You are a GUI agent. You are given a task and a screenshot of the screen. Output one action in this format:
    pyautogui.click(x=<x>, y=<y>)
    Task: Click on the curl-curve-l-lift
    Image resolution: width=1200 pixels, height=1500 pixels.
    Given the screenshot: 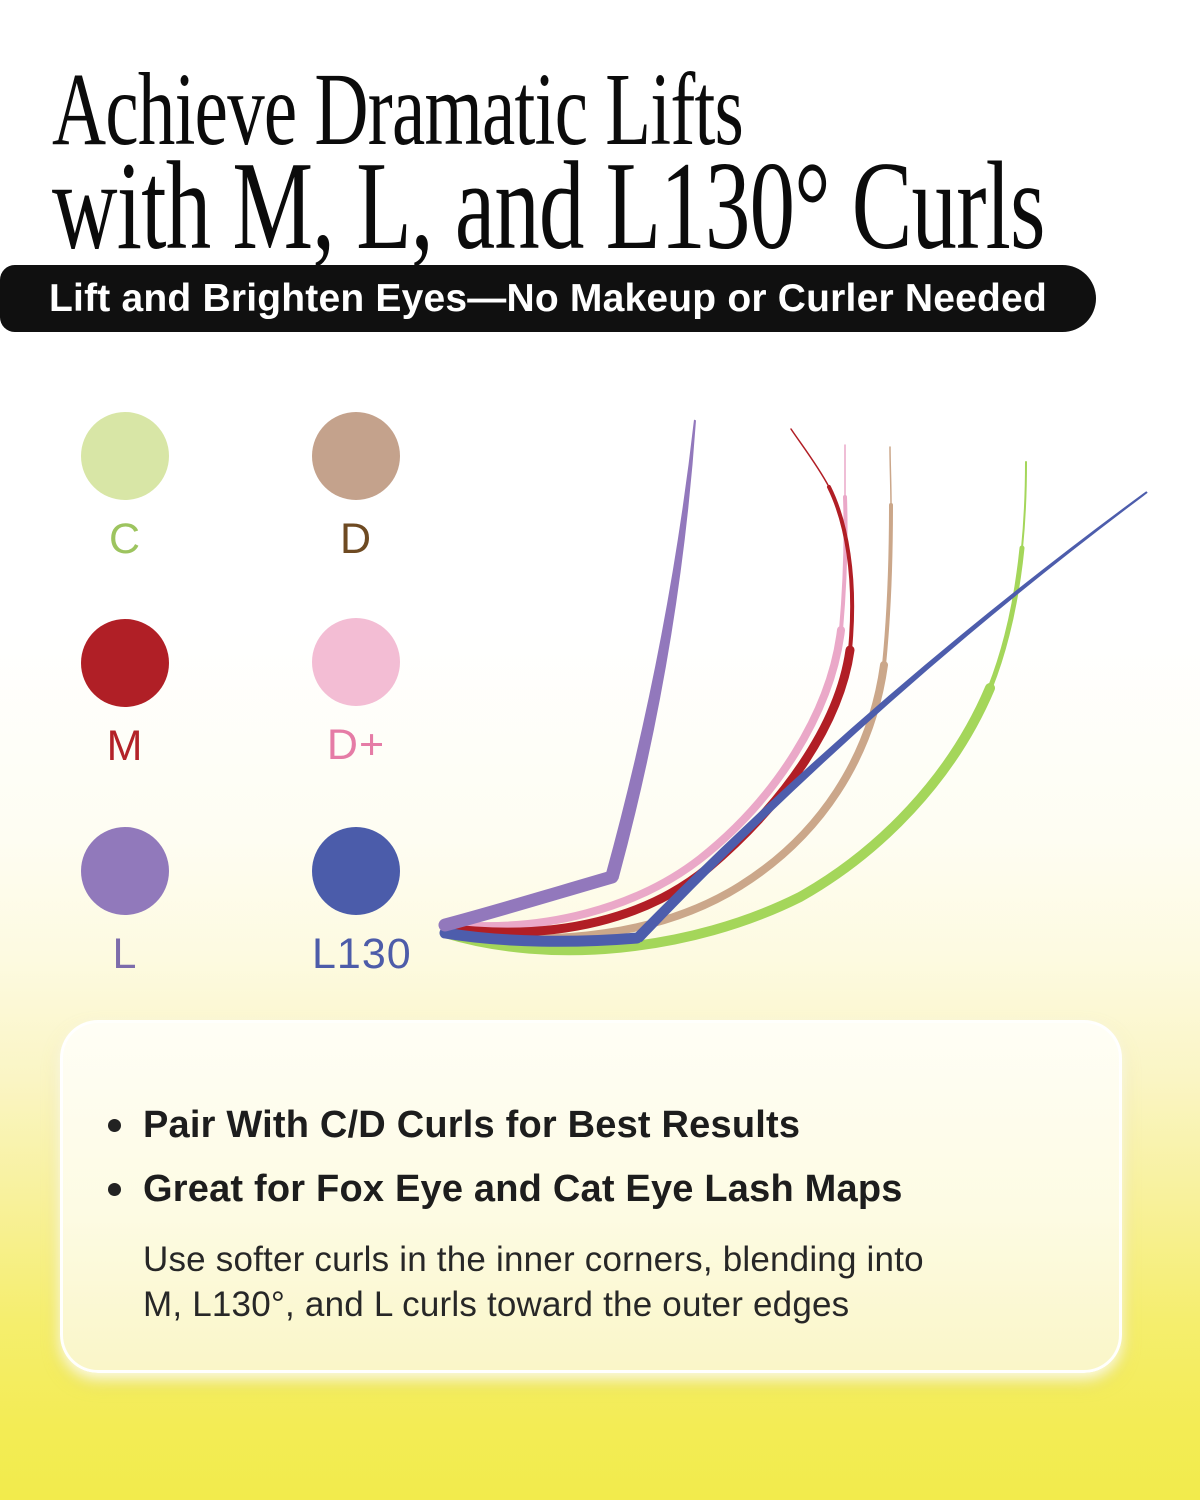 What is the action you would take?
    pyautogui.click(x=650, y=649)
    